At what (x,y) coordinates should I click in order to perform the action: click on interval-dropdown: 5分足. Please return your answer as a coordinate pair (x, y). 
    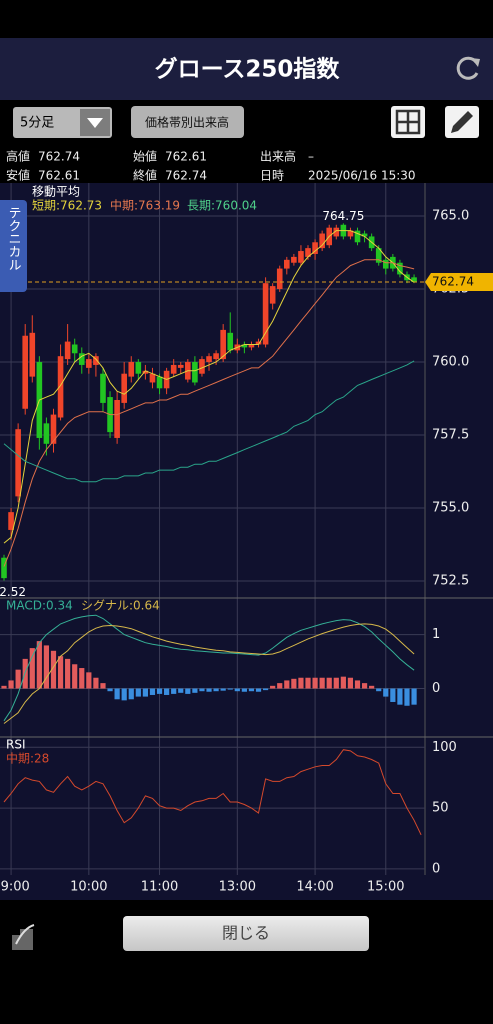
    Looking at the image, I should click on (62, 122).